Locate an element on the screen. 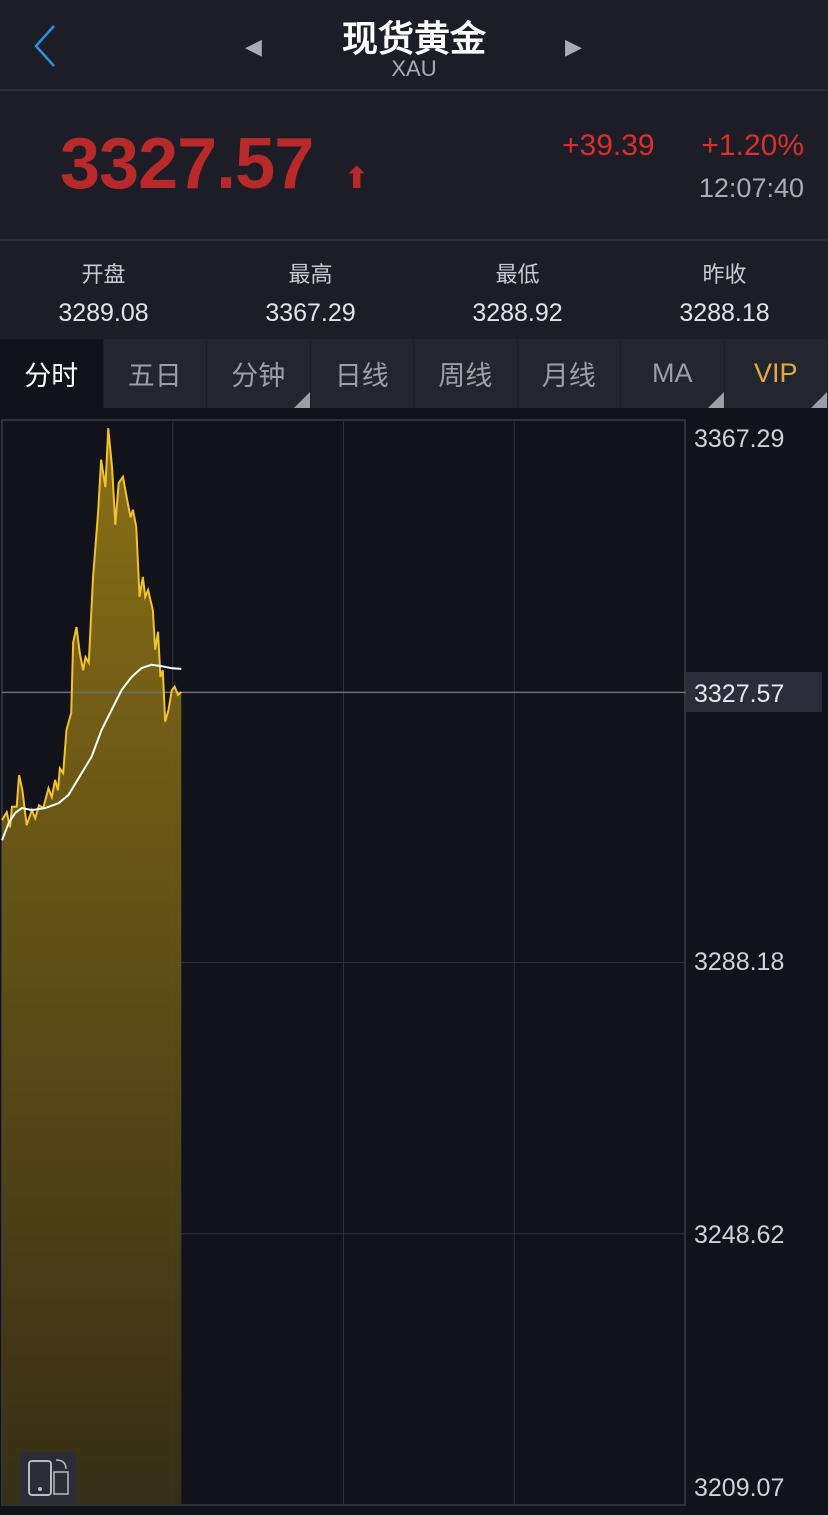  y-tick-label: 3248.62 is located at coordinates (739, 1235).